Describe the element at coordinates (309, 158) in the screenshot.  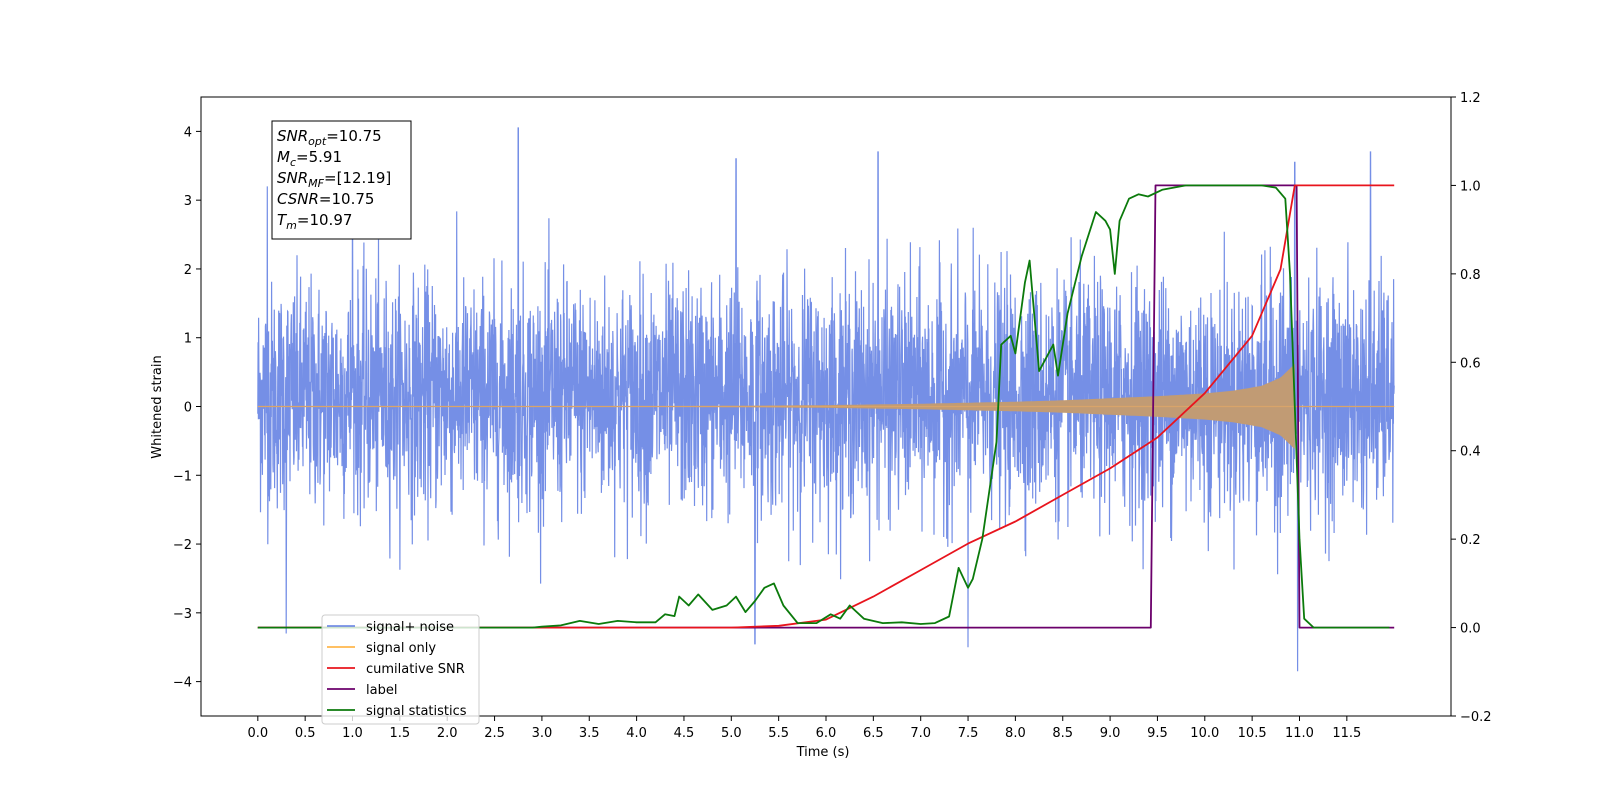
I see `annotation-line: Mc=5.91` at that location.